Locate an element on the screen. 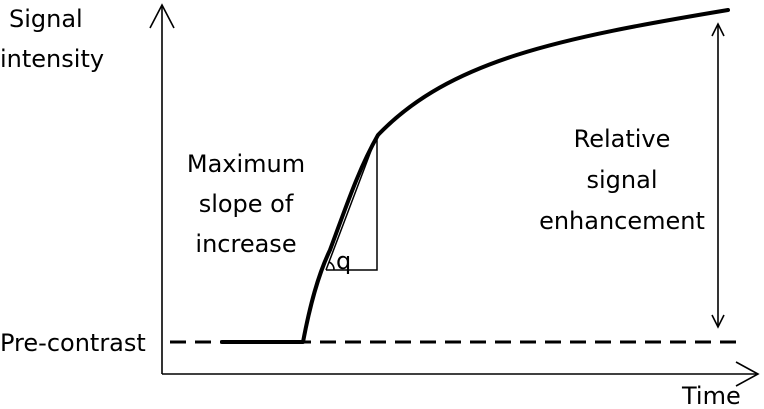  slope-label-line2: slope of is located at coordinates (246, 204).